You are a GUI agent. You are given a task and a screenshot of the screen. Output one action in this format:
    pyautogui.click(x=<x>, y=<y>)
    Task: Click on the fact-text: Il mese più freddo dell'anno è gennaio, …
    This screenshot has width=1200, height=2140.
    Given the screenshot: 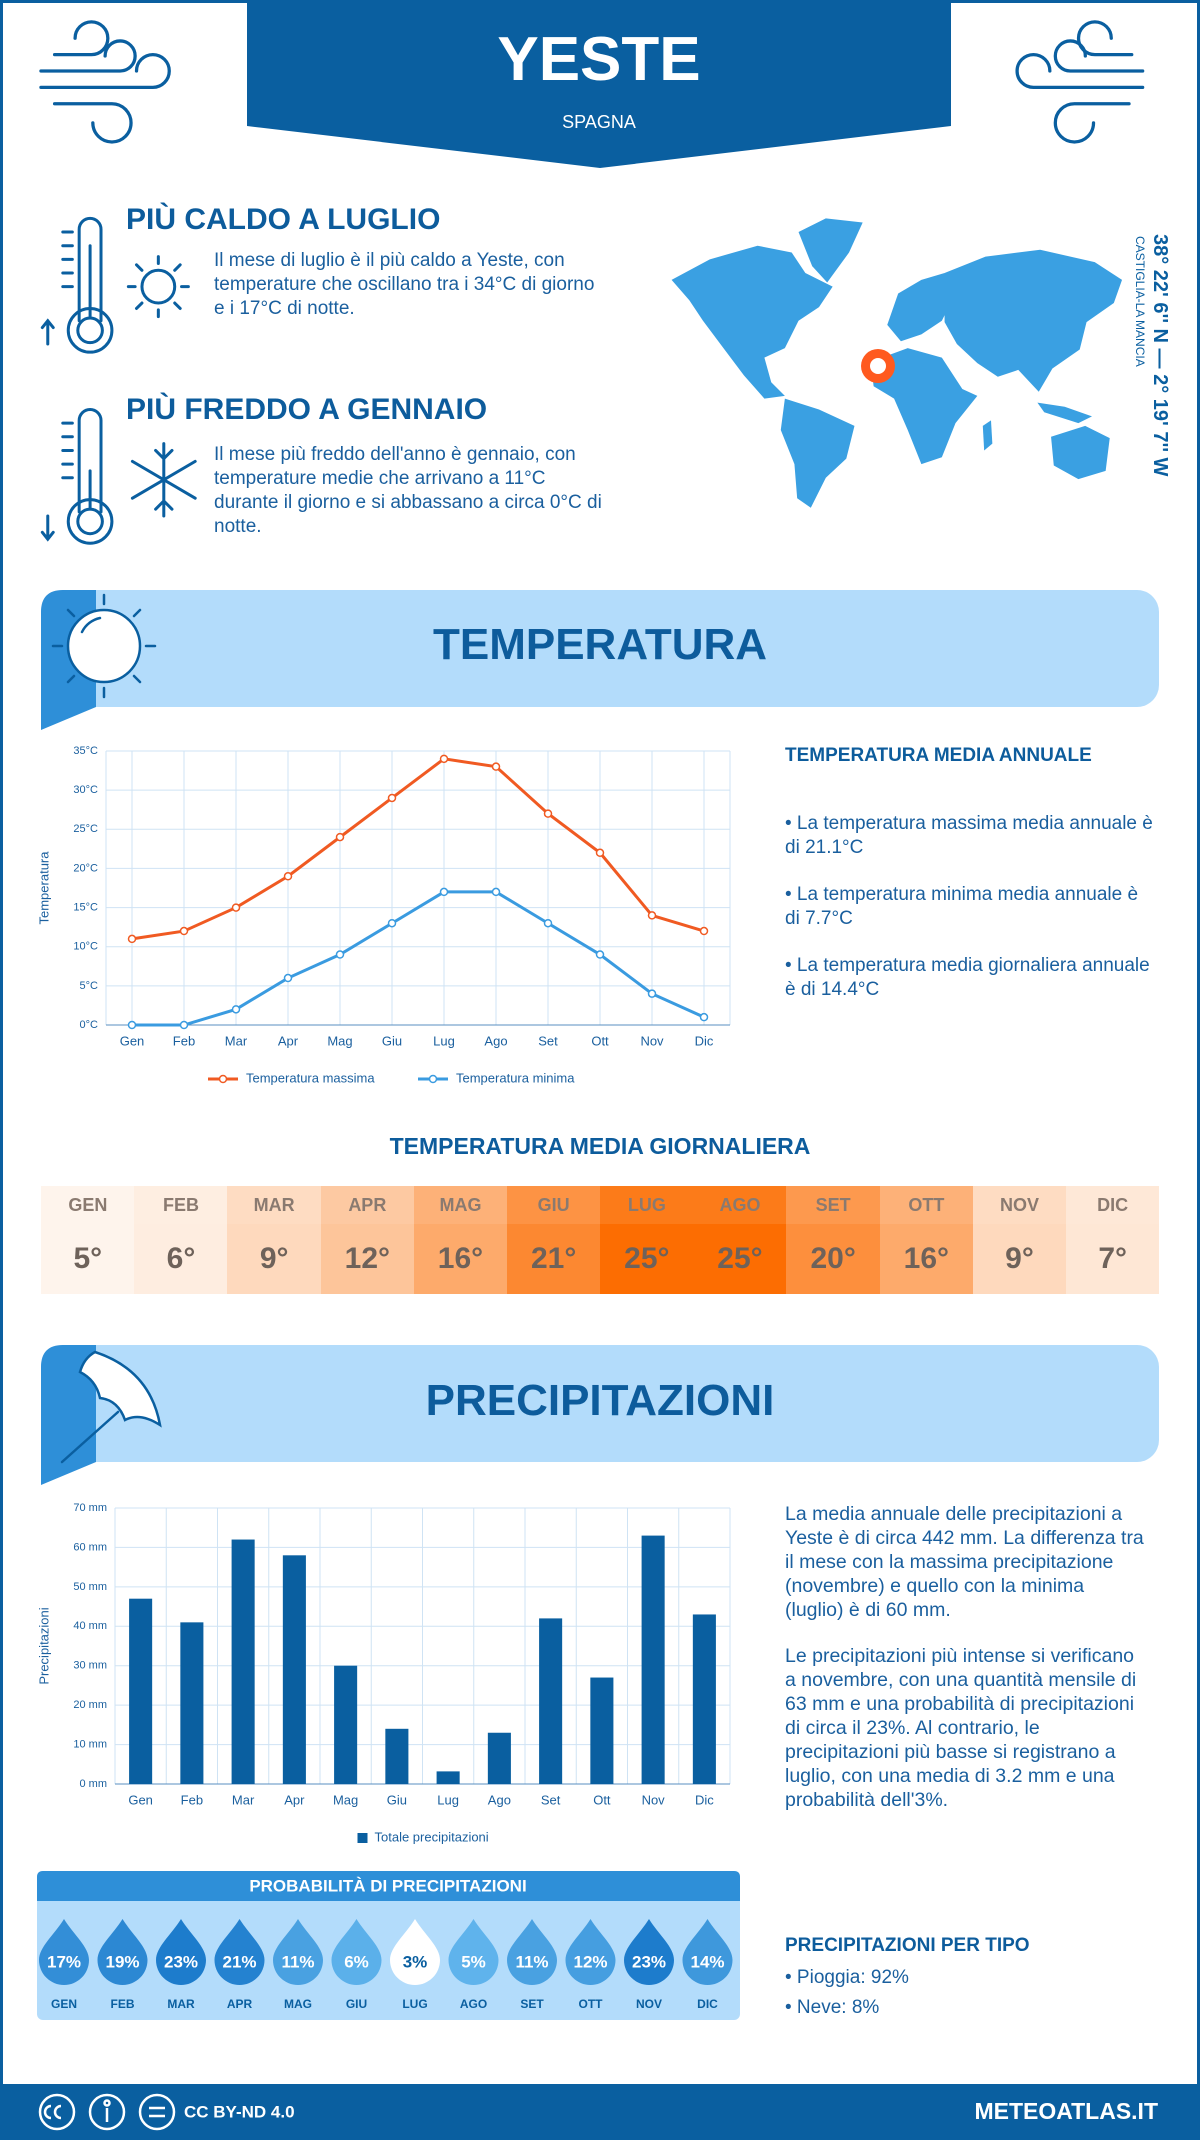 What is the action you would take?
    pyautogui.click(x=408, y=490)
    